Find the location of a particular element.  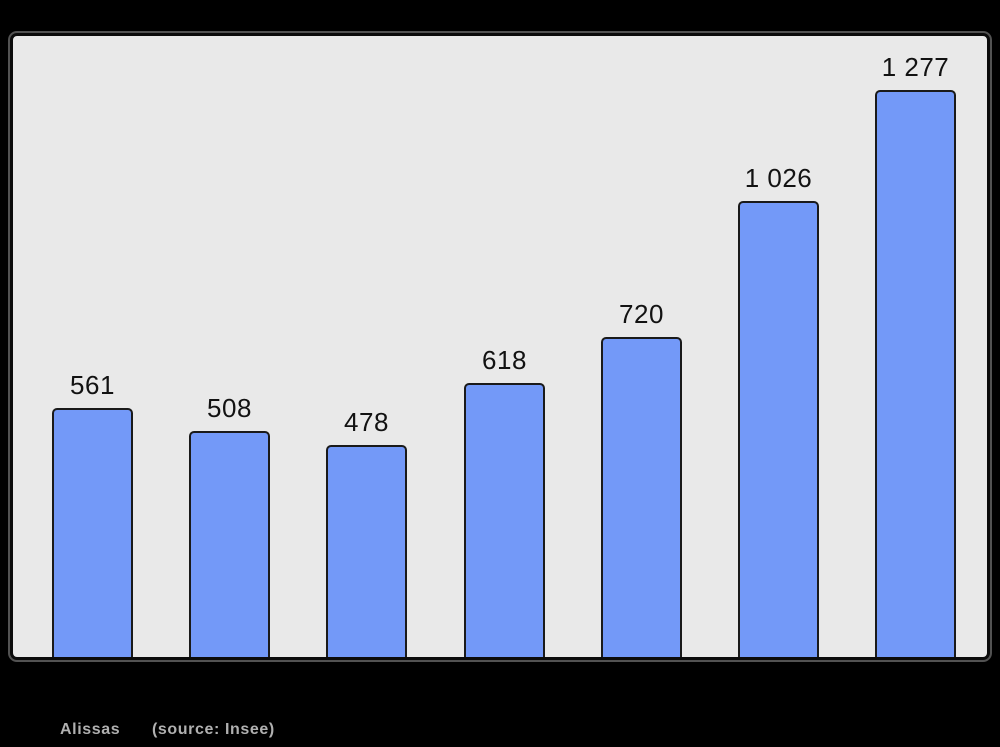

bar-group: 1 026 is located at coordinates (778, 411).